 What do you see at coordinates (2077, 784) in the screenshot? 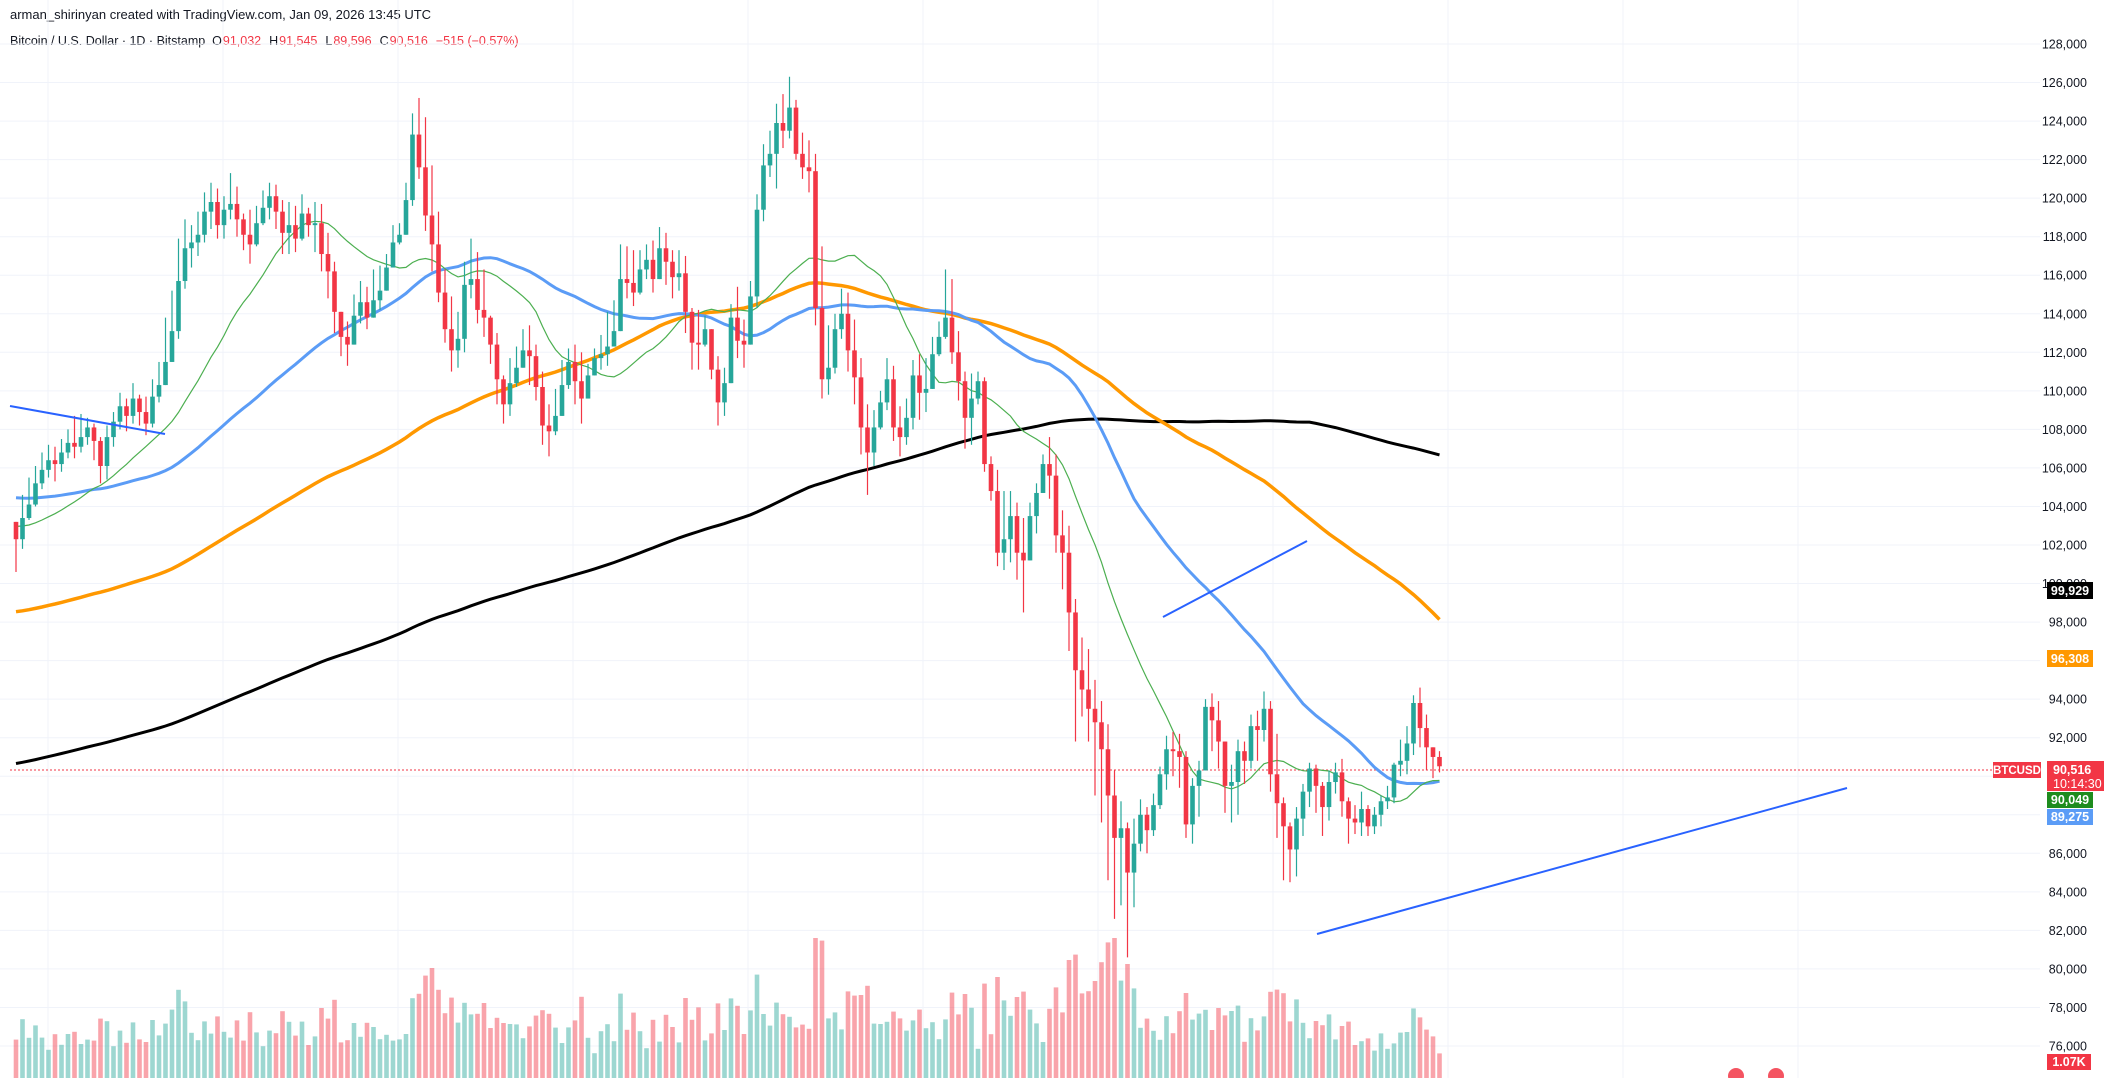
I see `countdown-text: 10:14:30` at bounding box center [2077, 784].